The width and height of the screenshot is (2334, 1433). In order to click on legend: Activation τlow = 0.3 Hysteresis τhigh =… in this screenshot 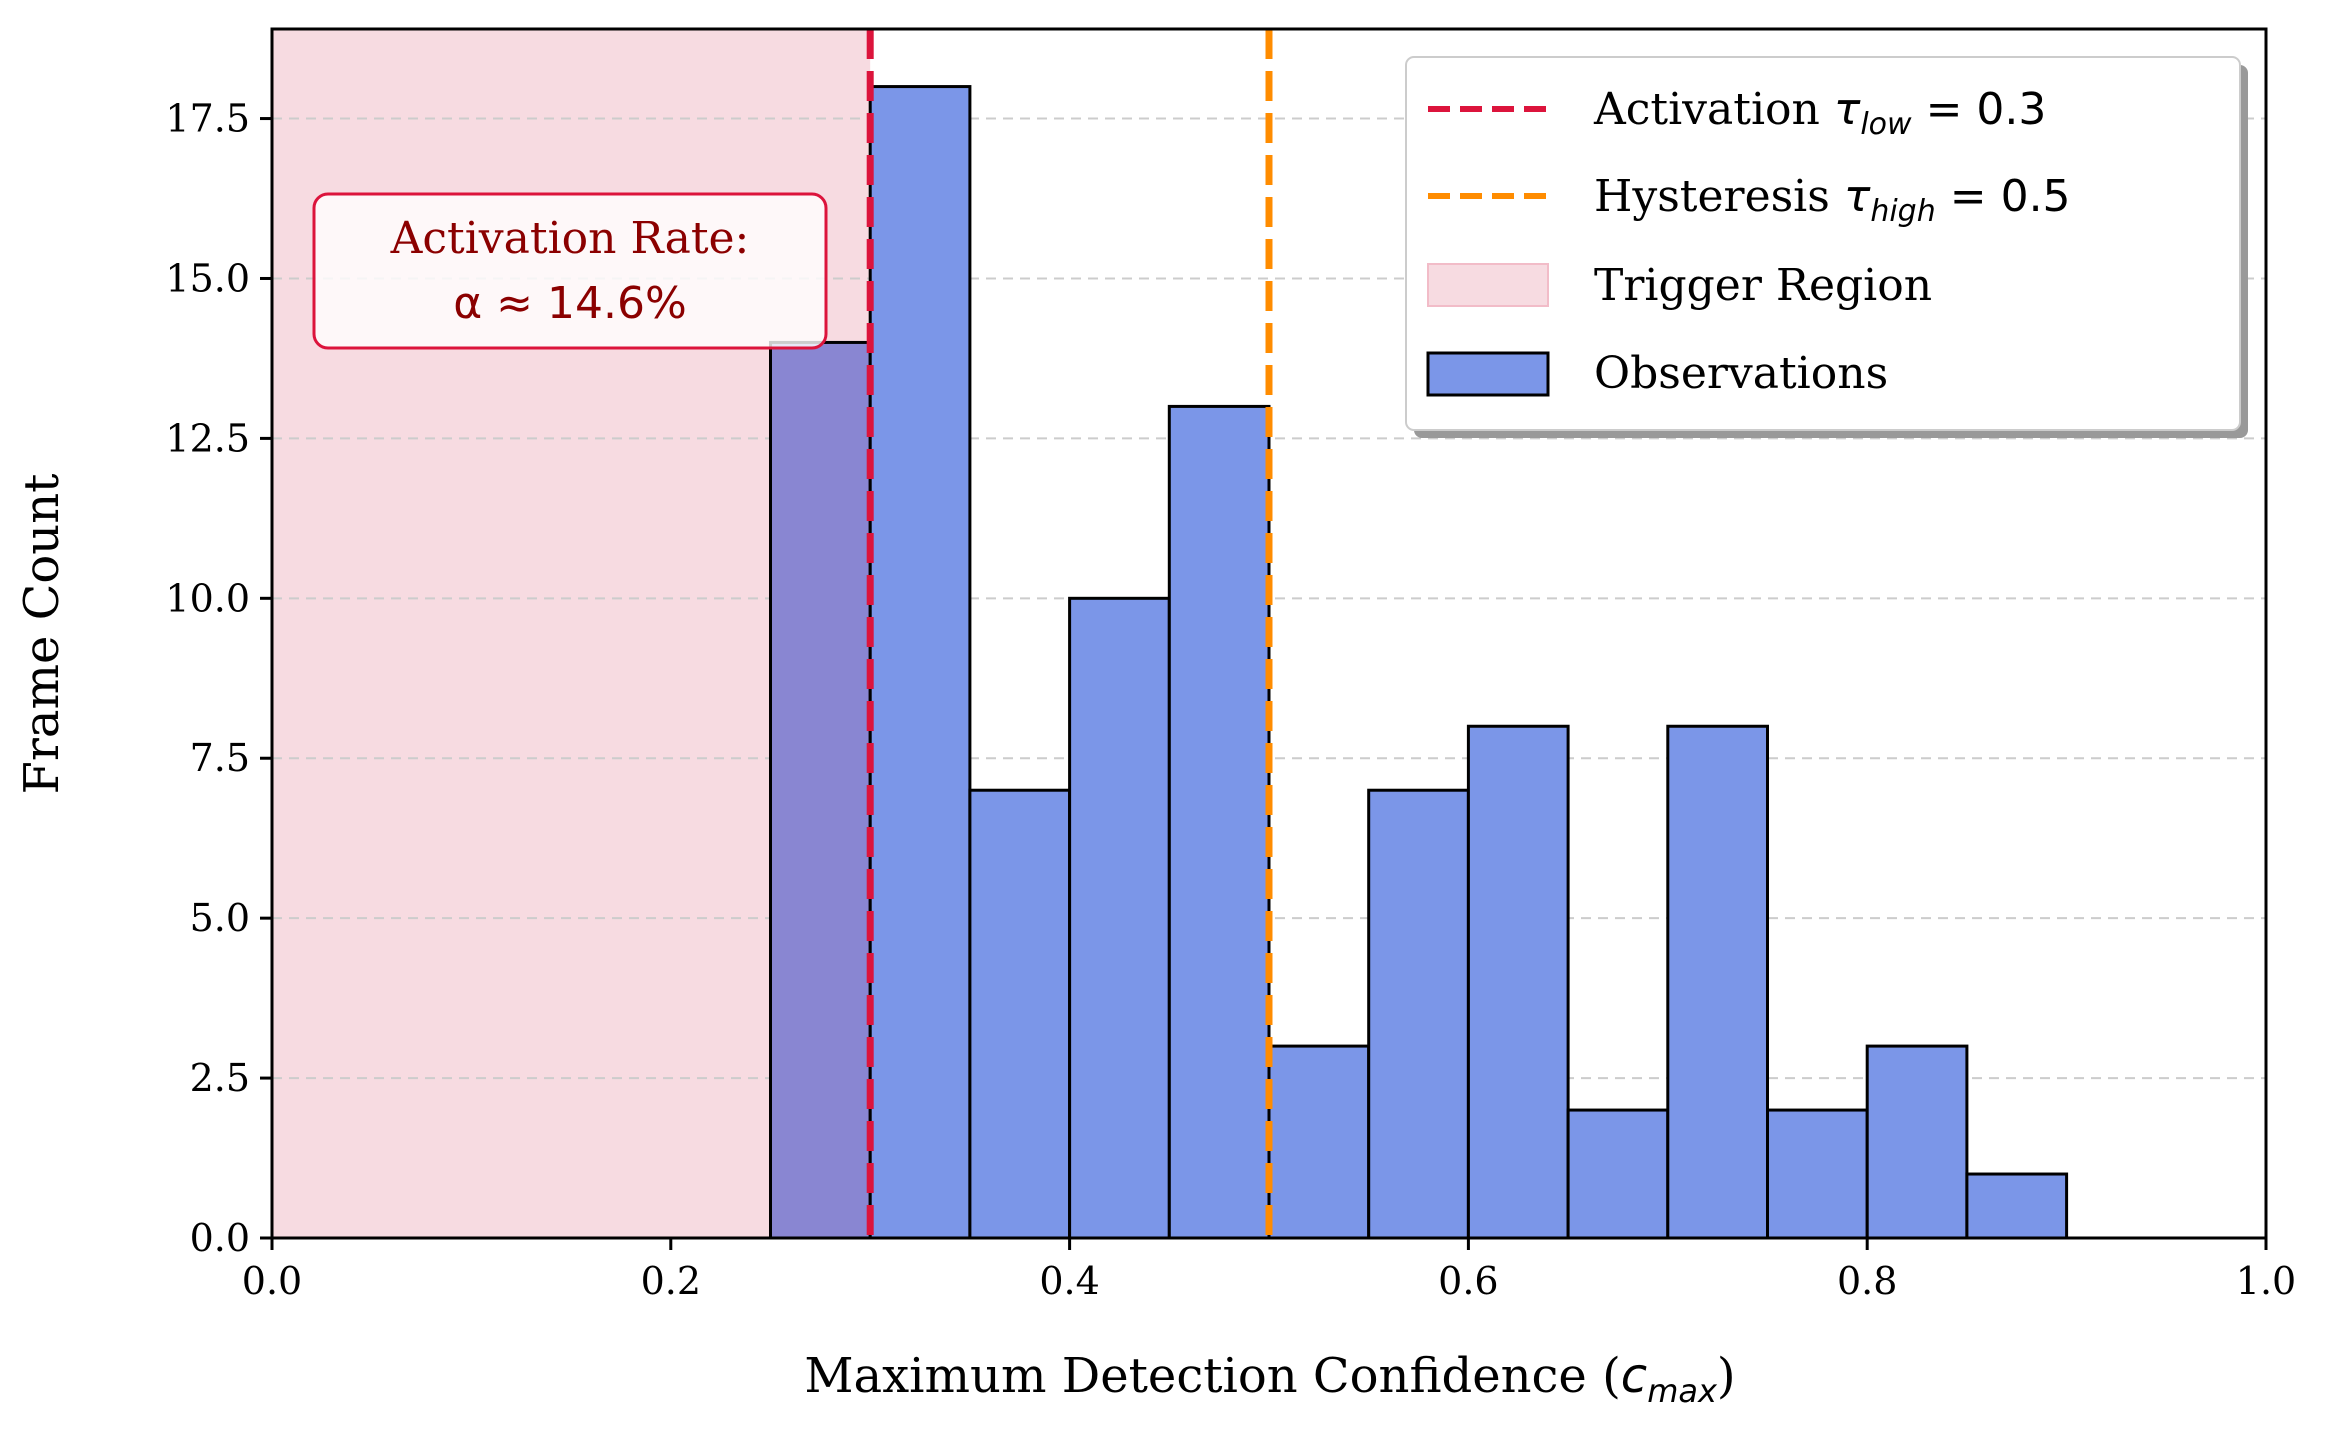, I will do `click(1826, 247)`.